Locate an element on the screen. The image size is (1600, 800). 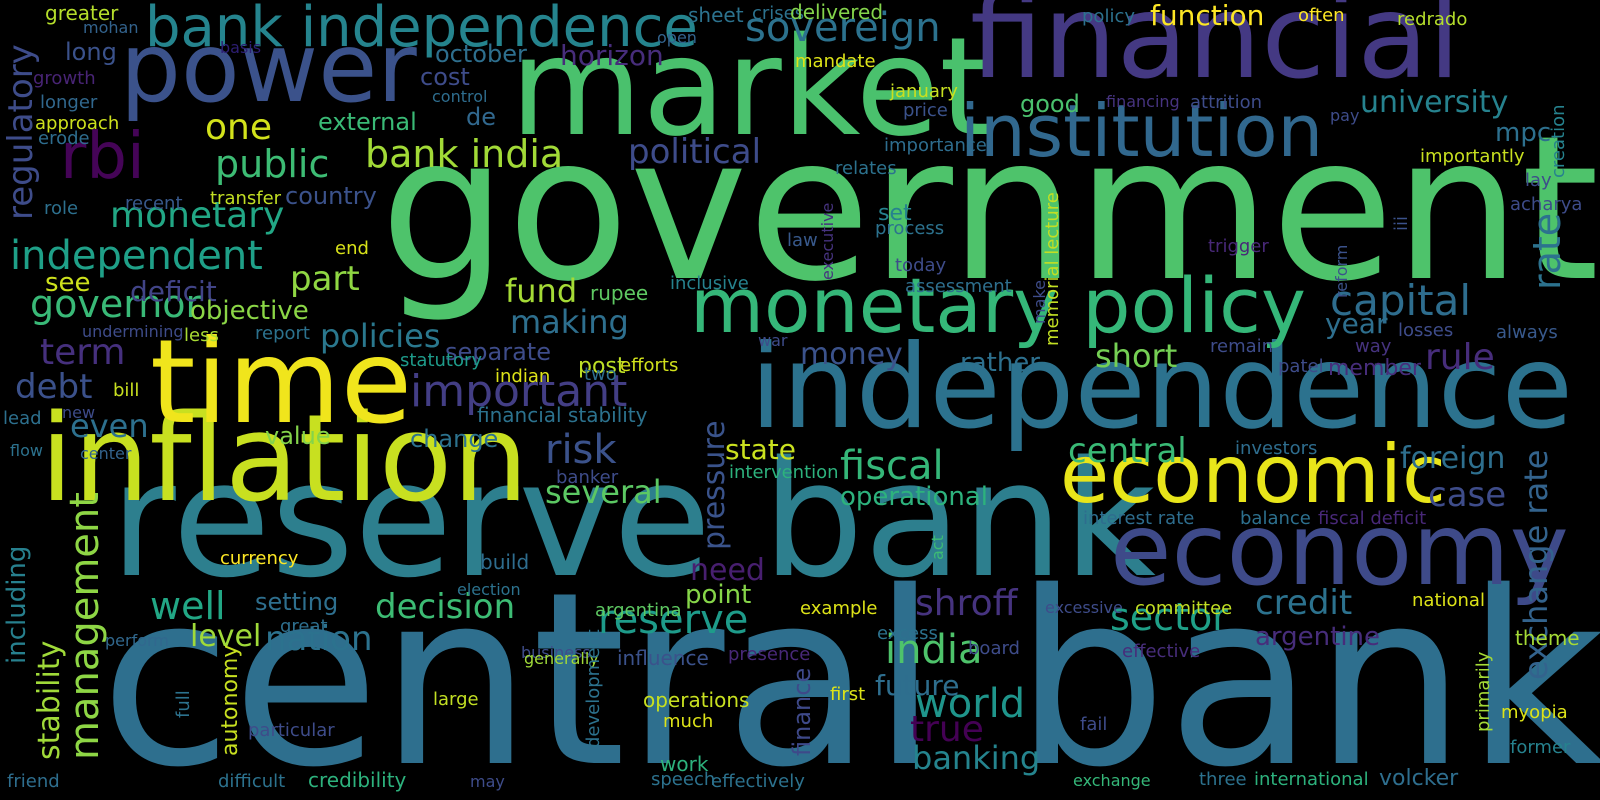
word-process: process is located at coordinates (910, 228).